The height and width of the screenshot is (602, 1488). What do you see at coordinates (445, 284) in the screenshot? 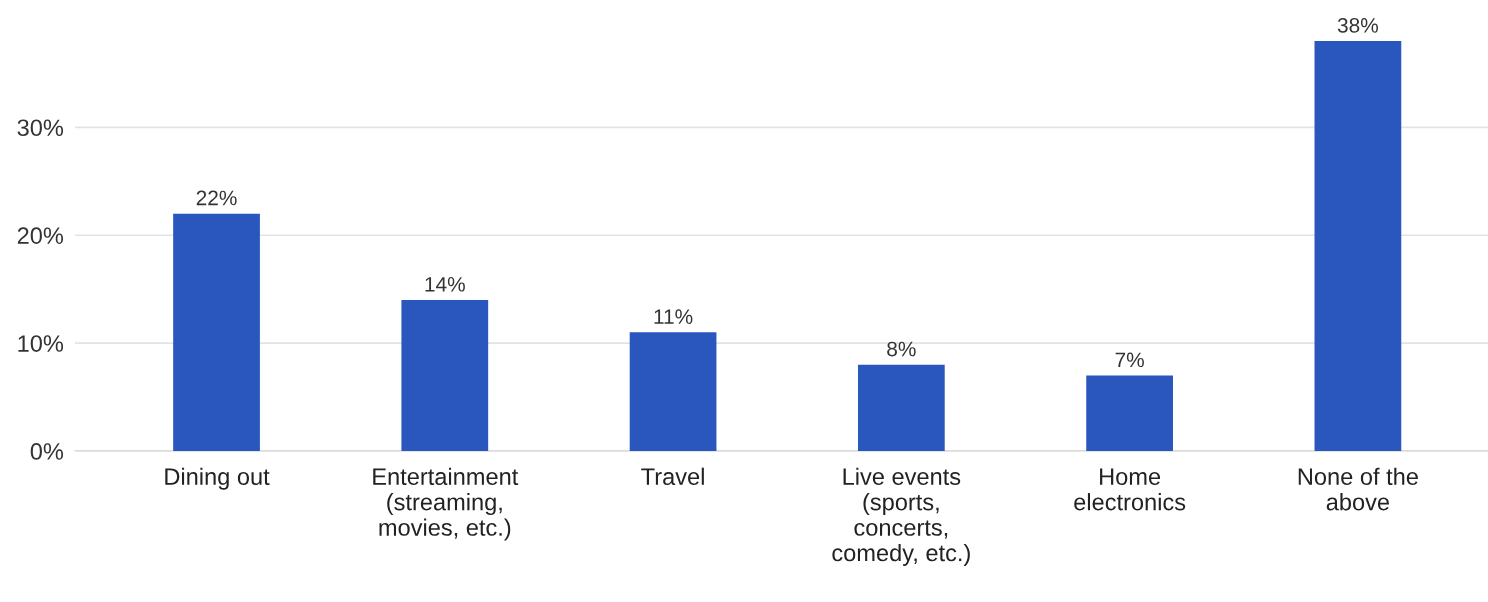
I see `data-label: 14%` at bounding box center [445, 284].